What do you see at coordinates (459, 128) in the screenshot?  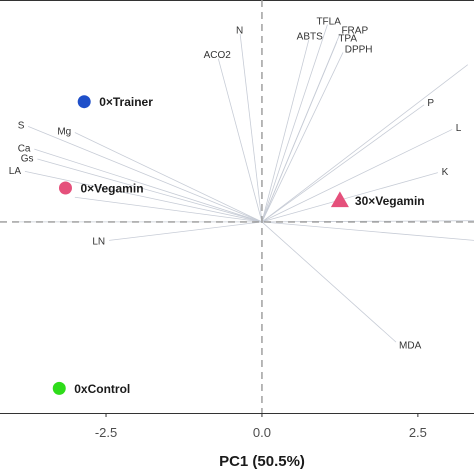 I see `loading-label: L` at bounding box center [459, 128].